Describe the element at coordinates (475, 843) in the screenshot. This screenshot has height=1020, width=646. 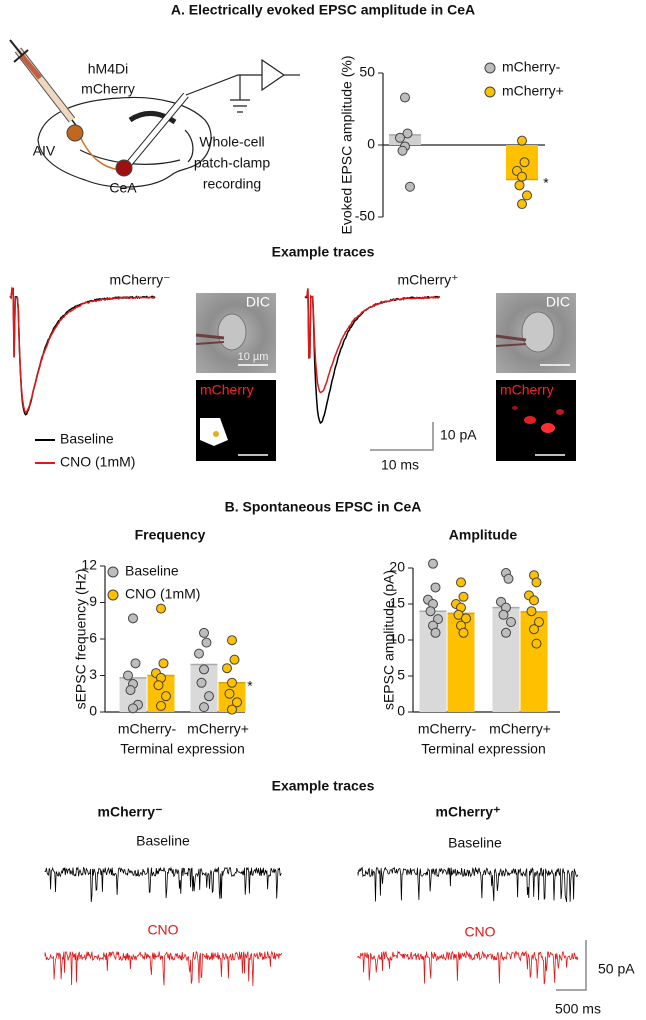
I see `trace-label: Baseline` at that location.